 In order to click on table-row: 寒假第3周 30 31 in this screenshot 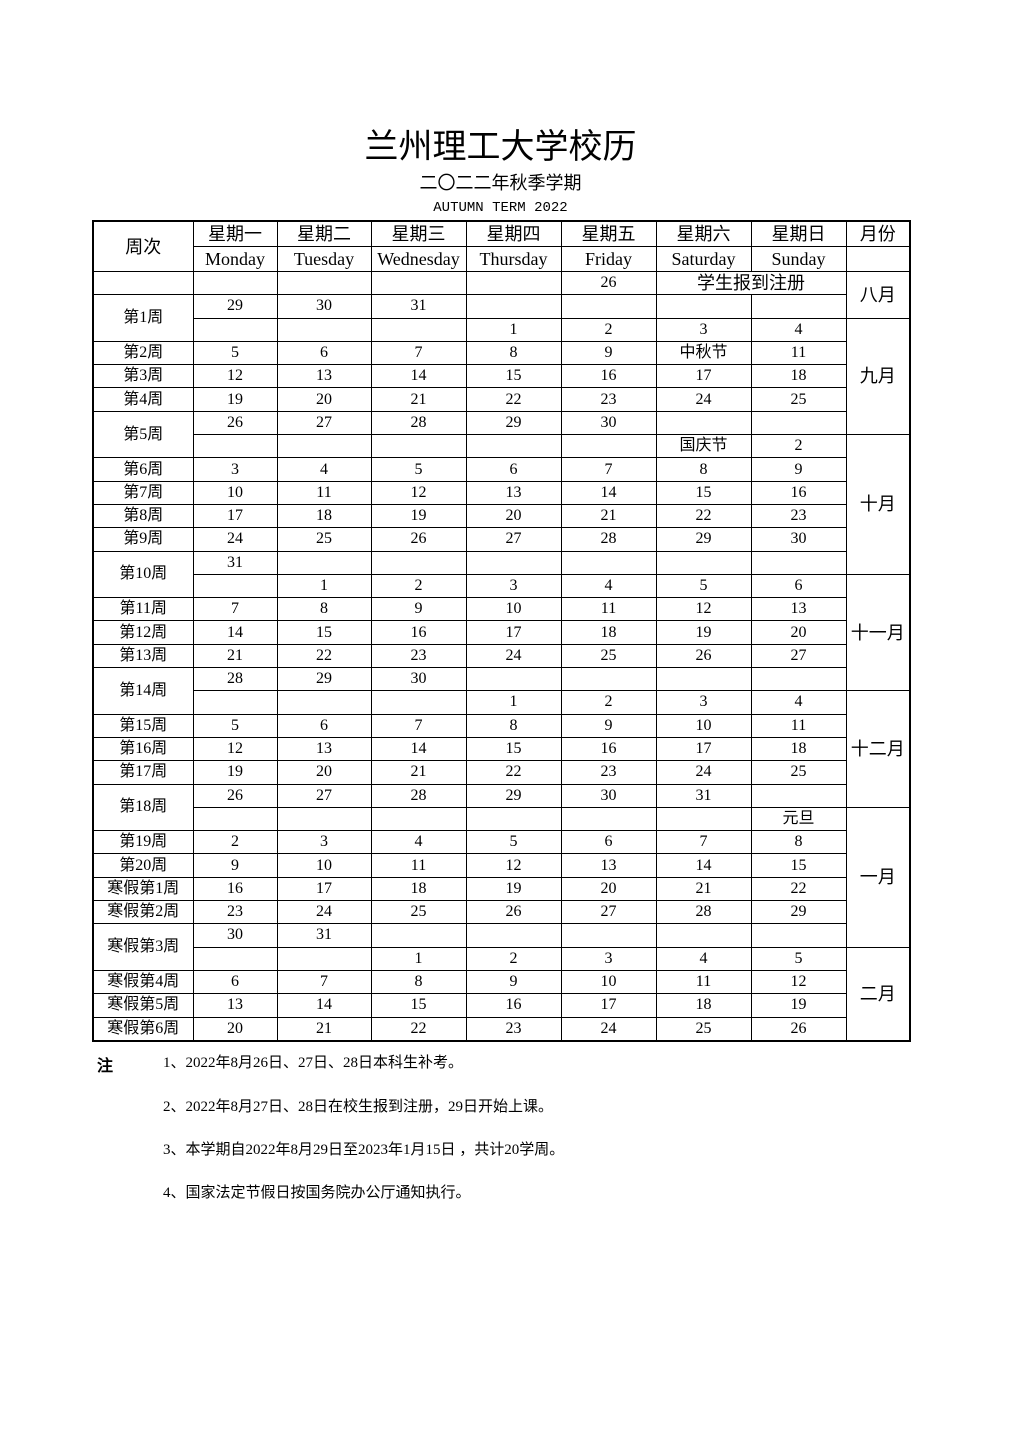, I will do `click(501, 947)`.